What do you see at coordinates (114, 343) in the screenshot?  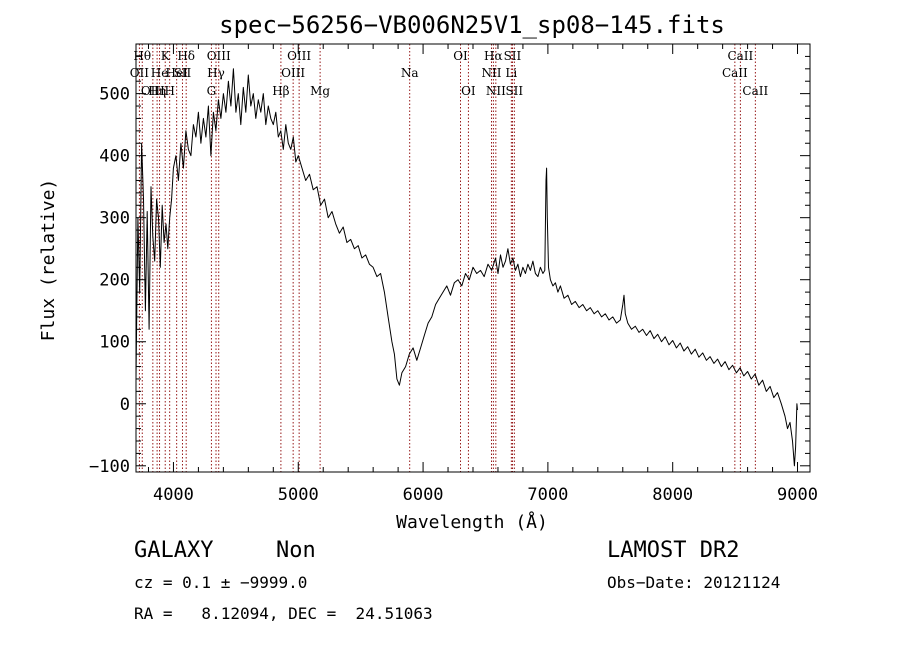 I see `y-tick-label: 100` at bounding box center [114, 343].